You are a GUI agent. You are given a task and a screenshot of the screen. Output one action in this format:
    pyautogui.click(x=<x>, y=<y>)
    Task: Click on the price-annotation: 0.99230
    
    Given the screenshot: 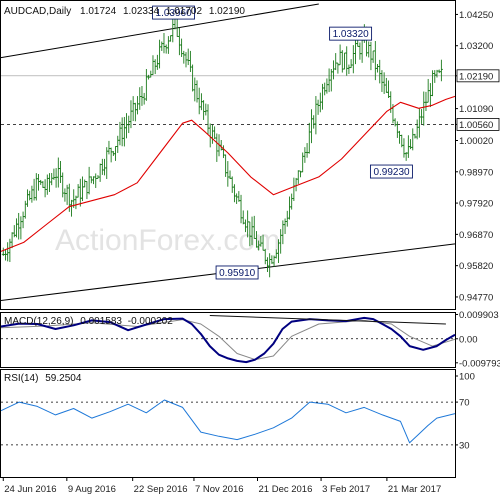 What is the action you would take?
    pyautogui.click(x=391, y=171)
    